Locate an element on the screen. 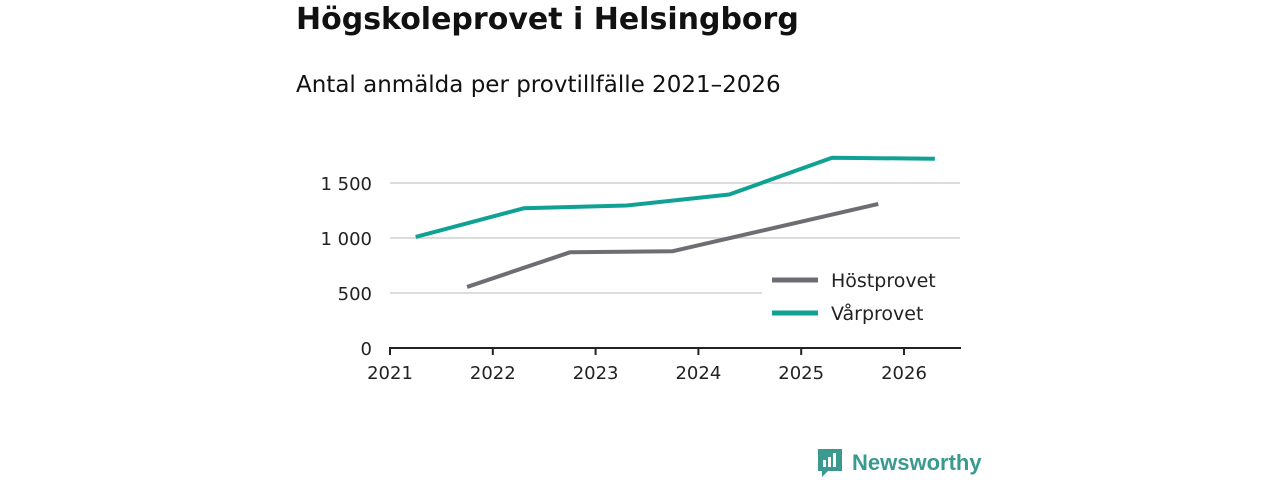 The width and height of the screenshot is (1280, 480). legend-background is located at coordinates (862, 298).